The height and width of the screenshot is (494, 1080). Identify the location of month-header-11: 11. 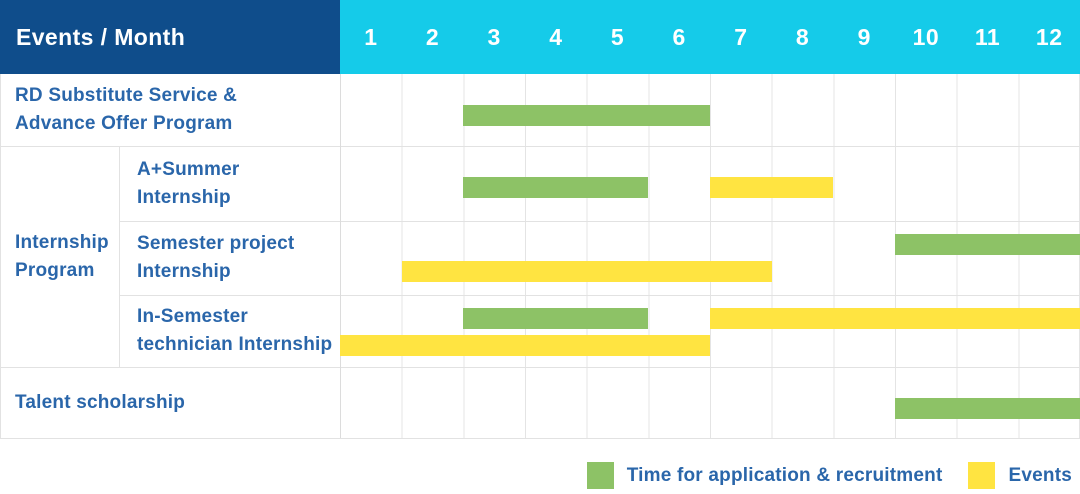
(987, 36).